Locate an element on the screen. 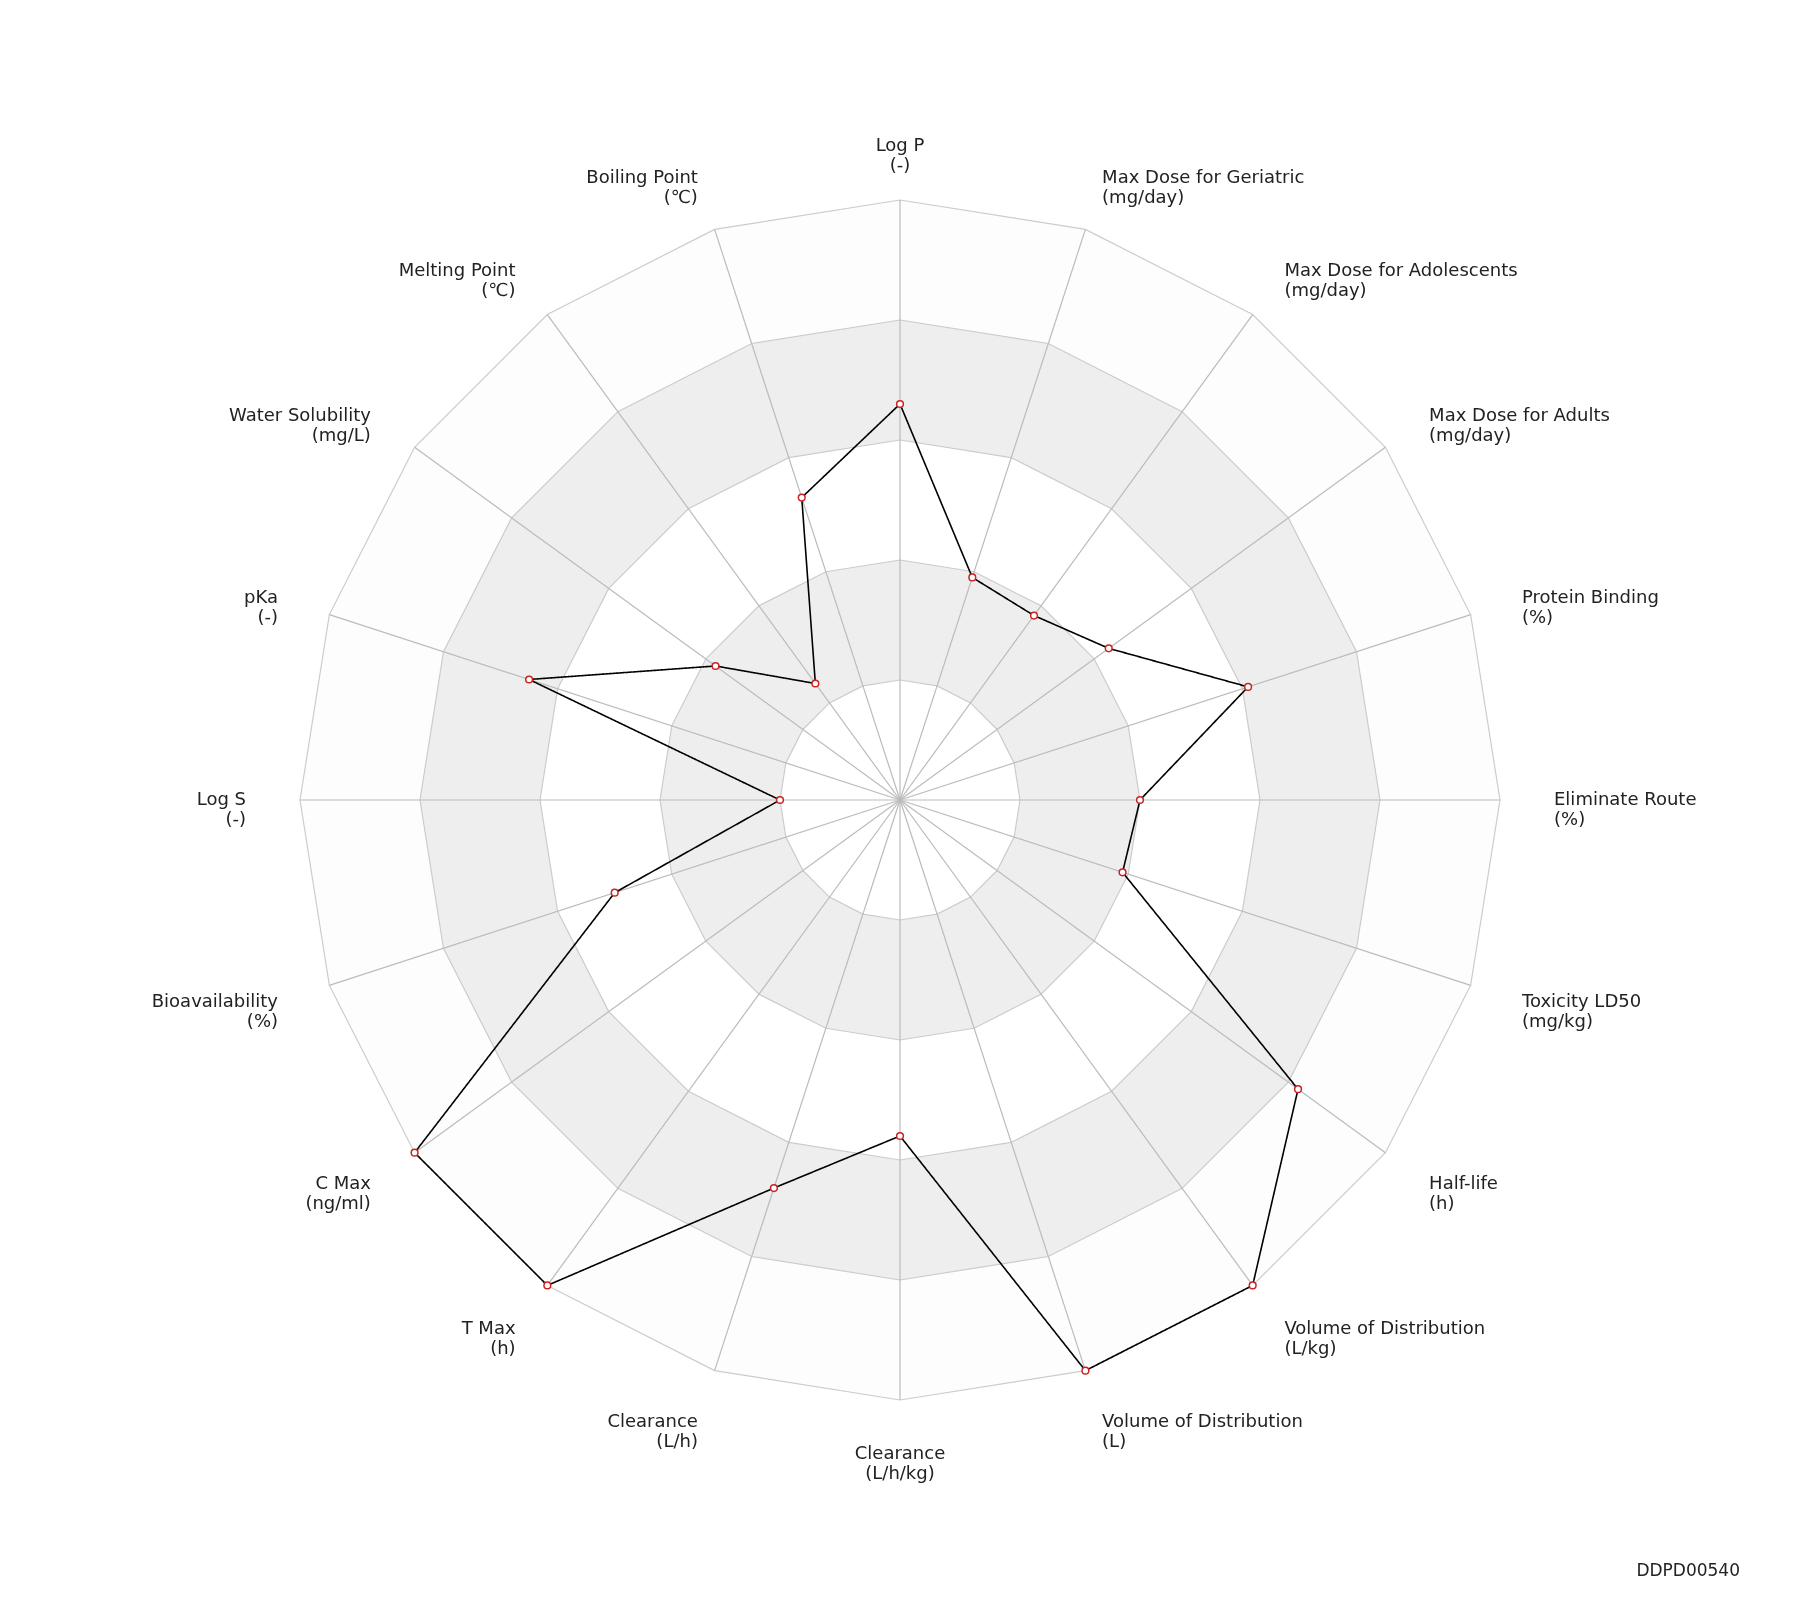 The width and height of the screenshot is (1800, 1600). spoke-label: Half-life (h) is located at coordinates (1463, 1193).